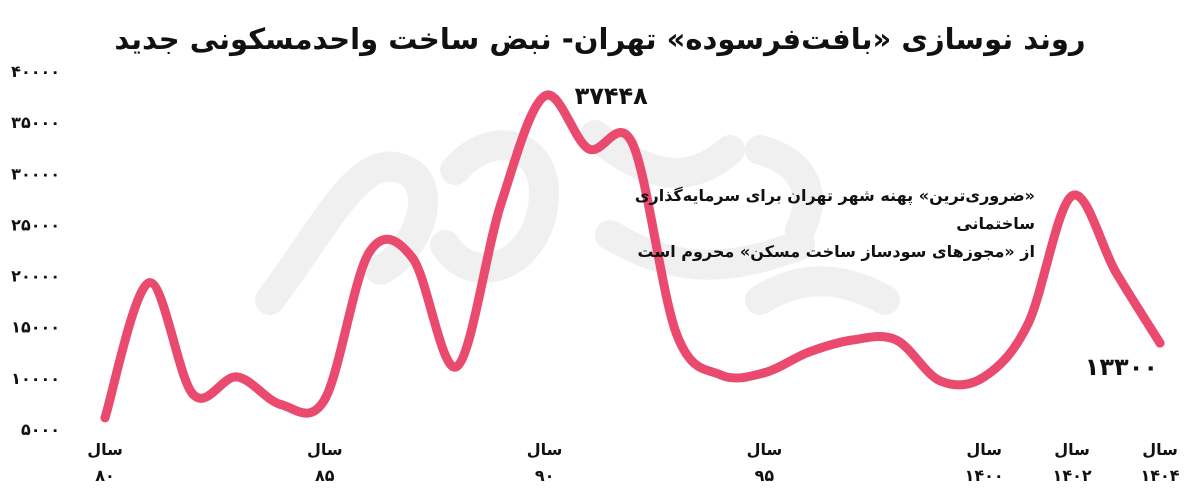 The height and width of the screenshot is (496, 1200). What do you see at coordinates (35, 122) in the screenshot?
I see `y-tick-label: ۳۵۰۰۰` at bounding box center [35, 122].